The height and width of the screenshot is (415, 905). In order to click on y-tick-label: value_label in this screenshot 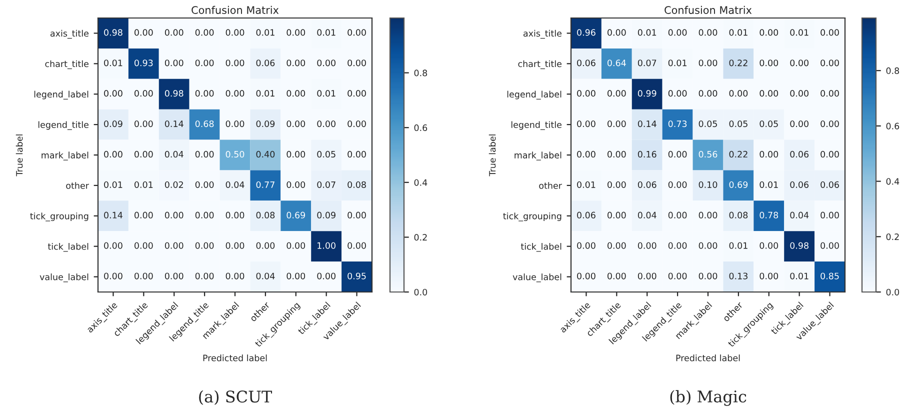, I will do `click(537, 277)`.